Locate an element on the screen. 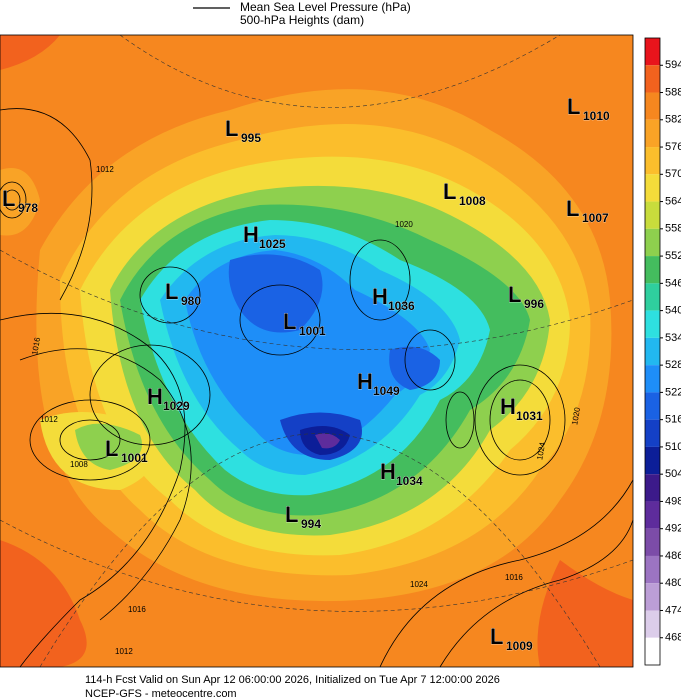 The image size is (681, 700). center-value: 1029 is located at coordinates (176, 406).